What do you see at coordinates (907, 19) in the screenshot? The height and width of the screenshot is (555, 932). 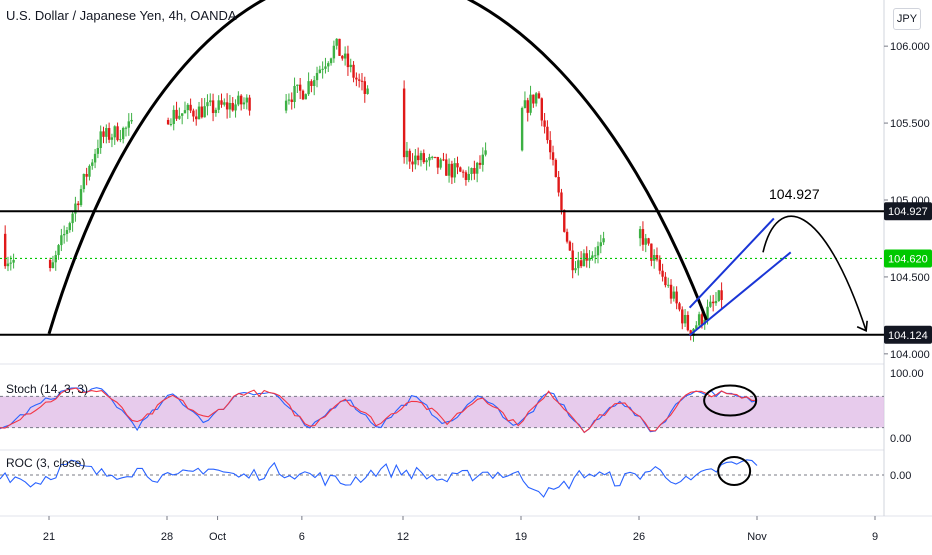 I see `currency-button: JPY` at bounding box center [907, 19].